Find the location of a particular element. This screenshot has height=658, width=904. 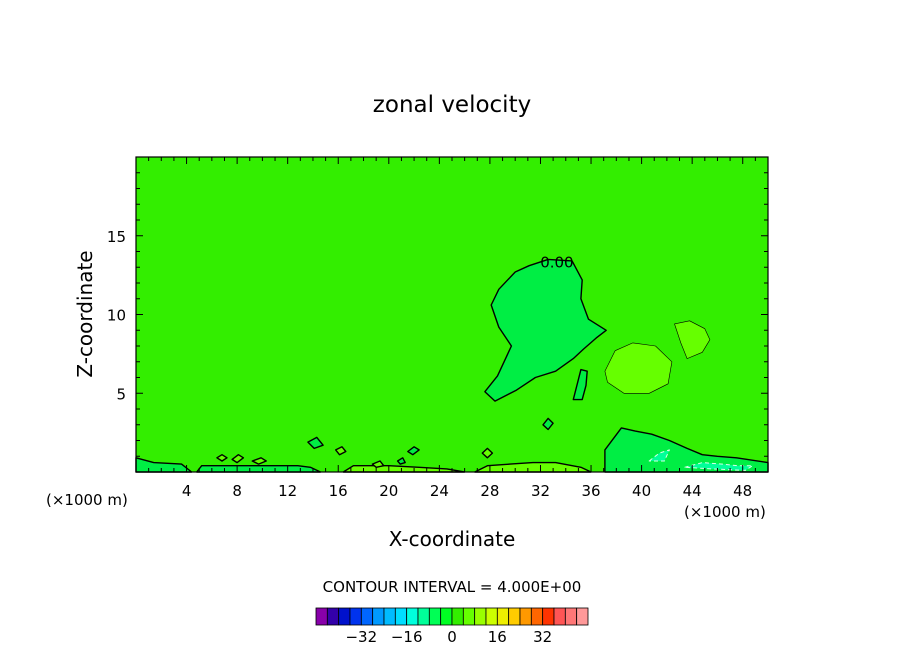

contour-label: 0.00 is located at coordinates (556, 262).